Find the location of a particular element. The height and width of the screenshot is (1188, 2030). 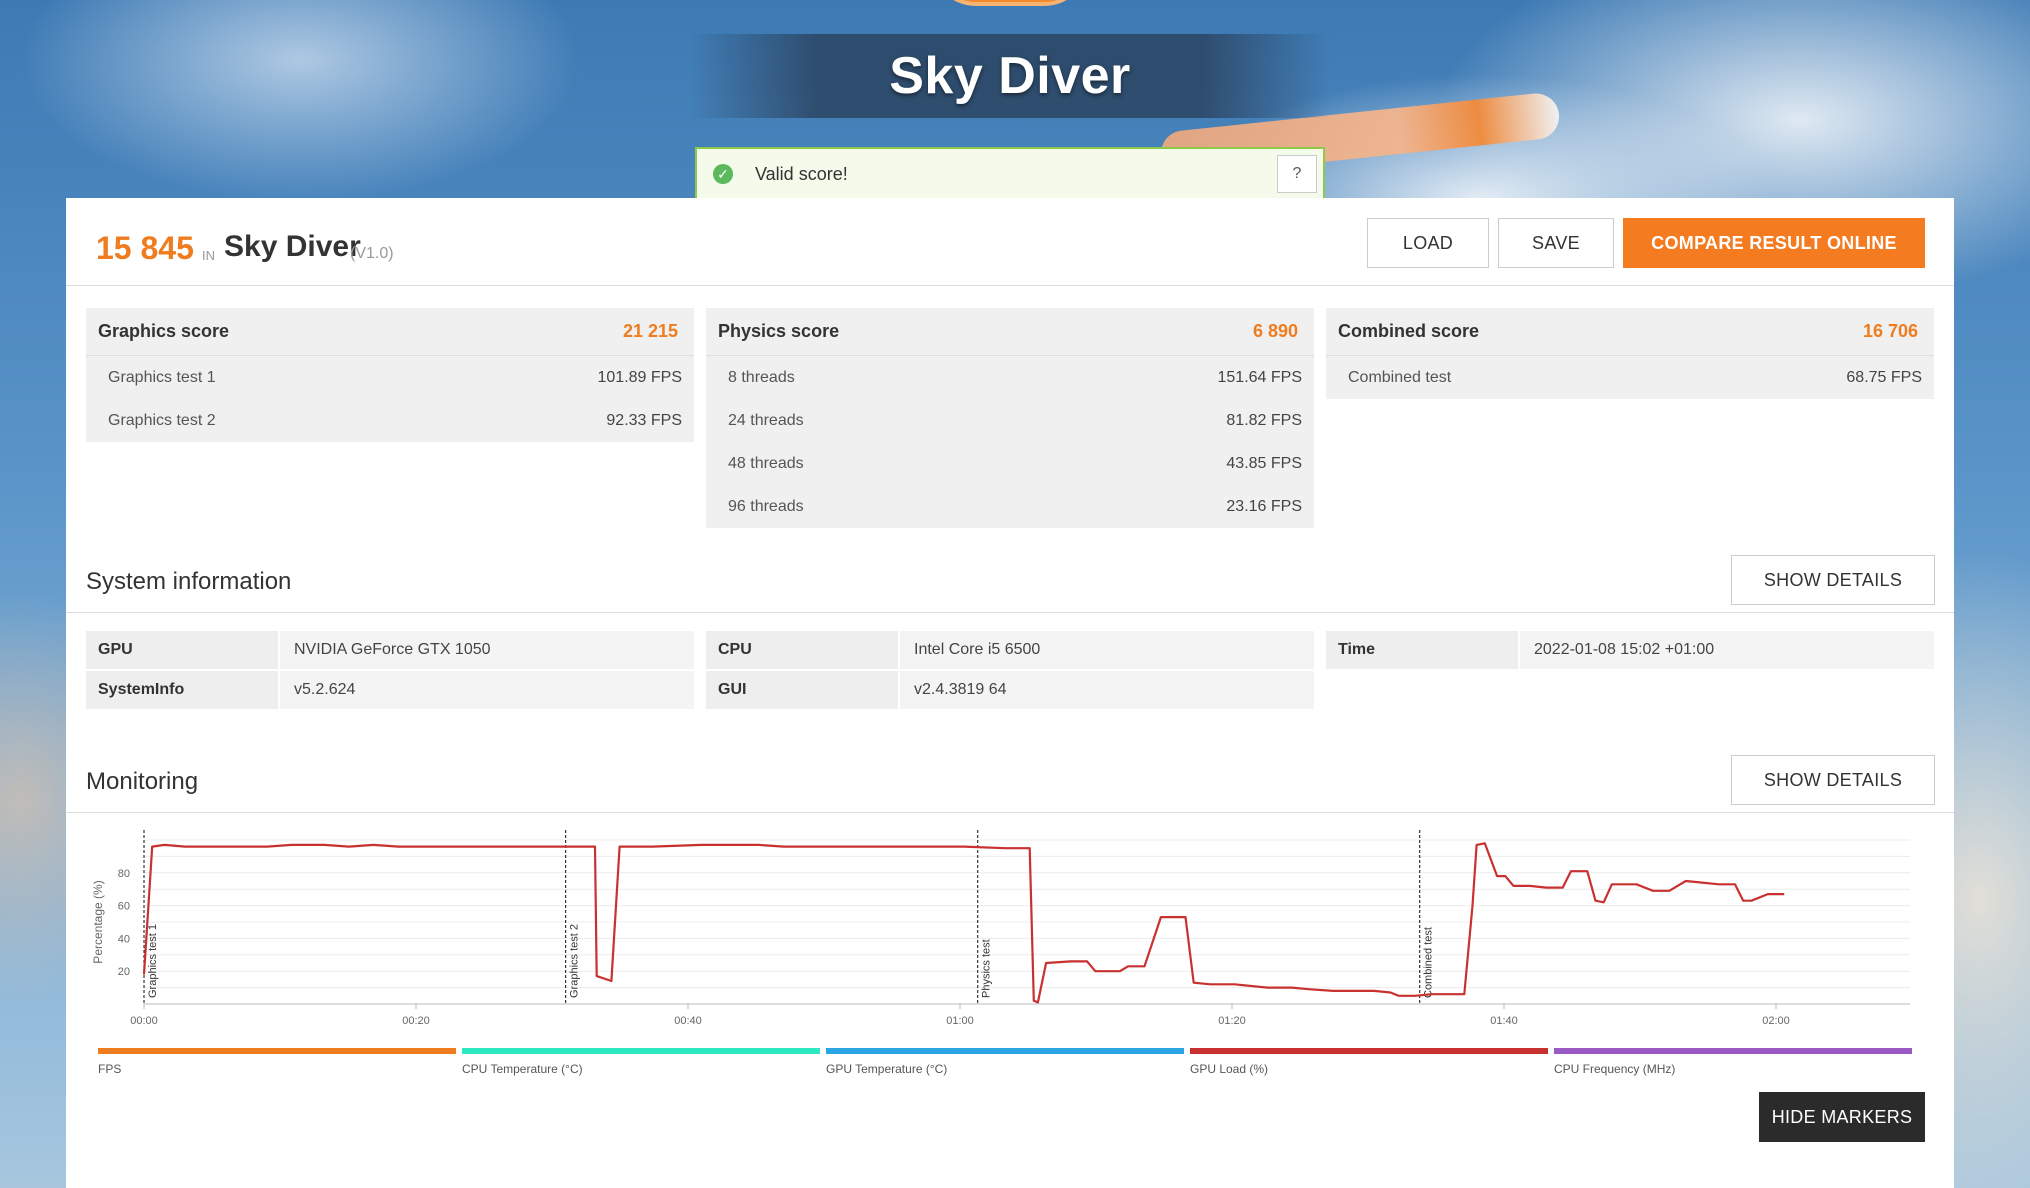

title-banner: Sky Diver is located at coordinates (1010, 76).